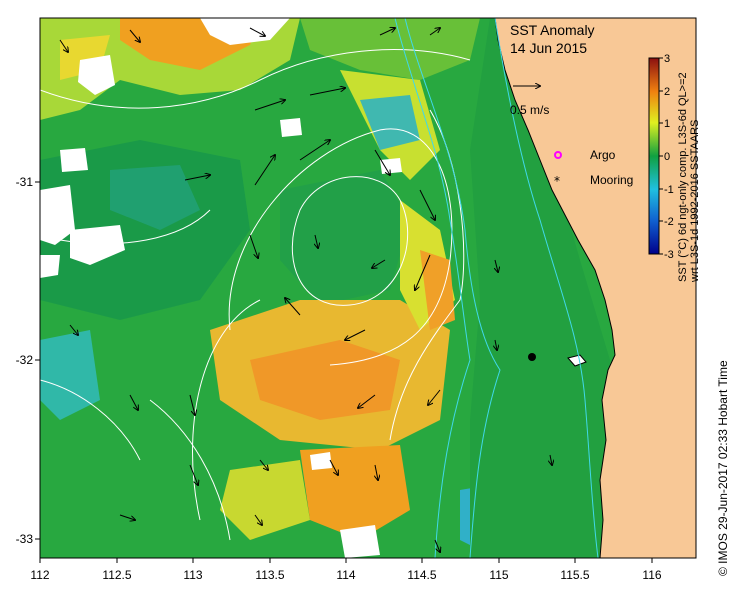 The height and width of the screenshot is (592, 739). Describe the element at coordinates (667, 59) in the screenshot. I see `colorbar-tick-label: 3` at that location.